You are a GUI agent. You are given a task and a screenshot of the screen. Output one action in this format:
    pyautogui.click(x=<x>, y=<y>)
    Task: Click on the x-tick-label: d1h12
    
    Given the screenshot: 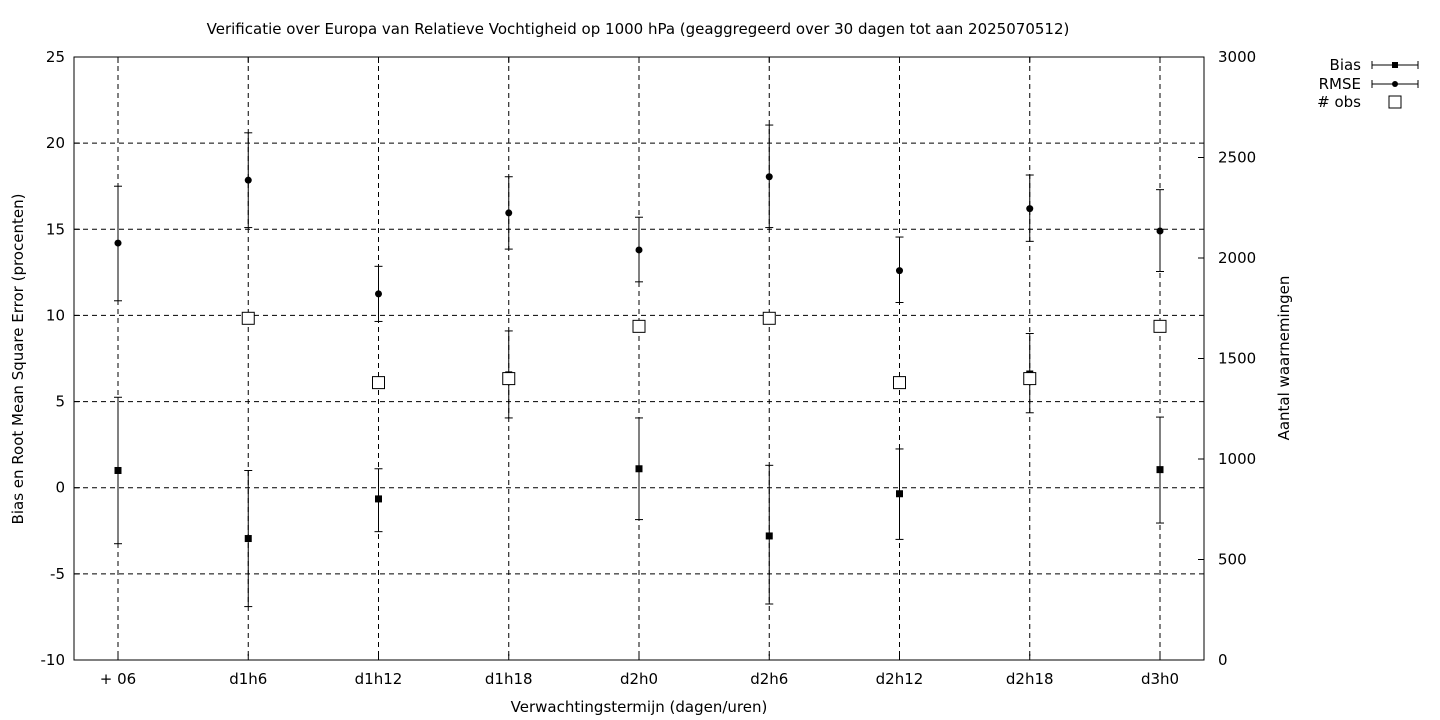 What is the action you would take?
    pyautogui.click(x=379, y=679)
    